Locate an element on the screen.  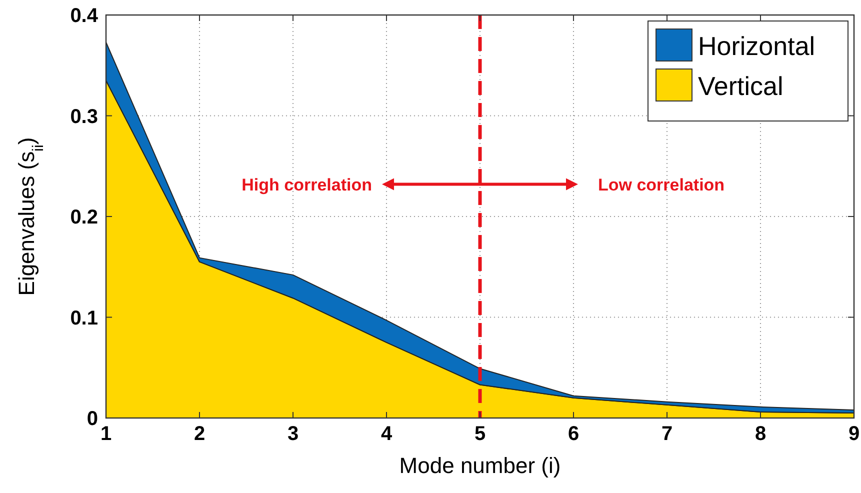
x-tick-label: 8 is located at coordinates (760, 434).